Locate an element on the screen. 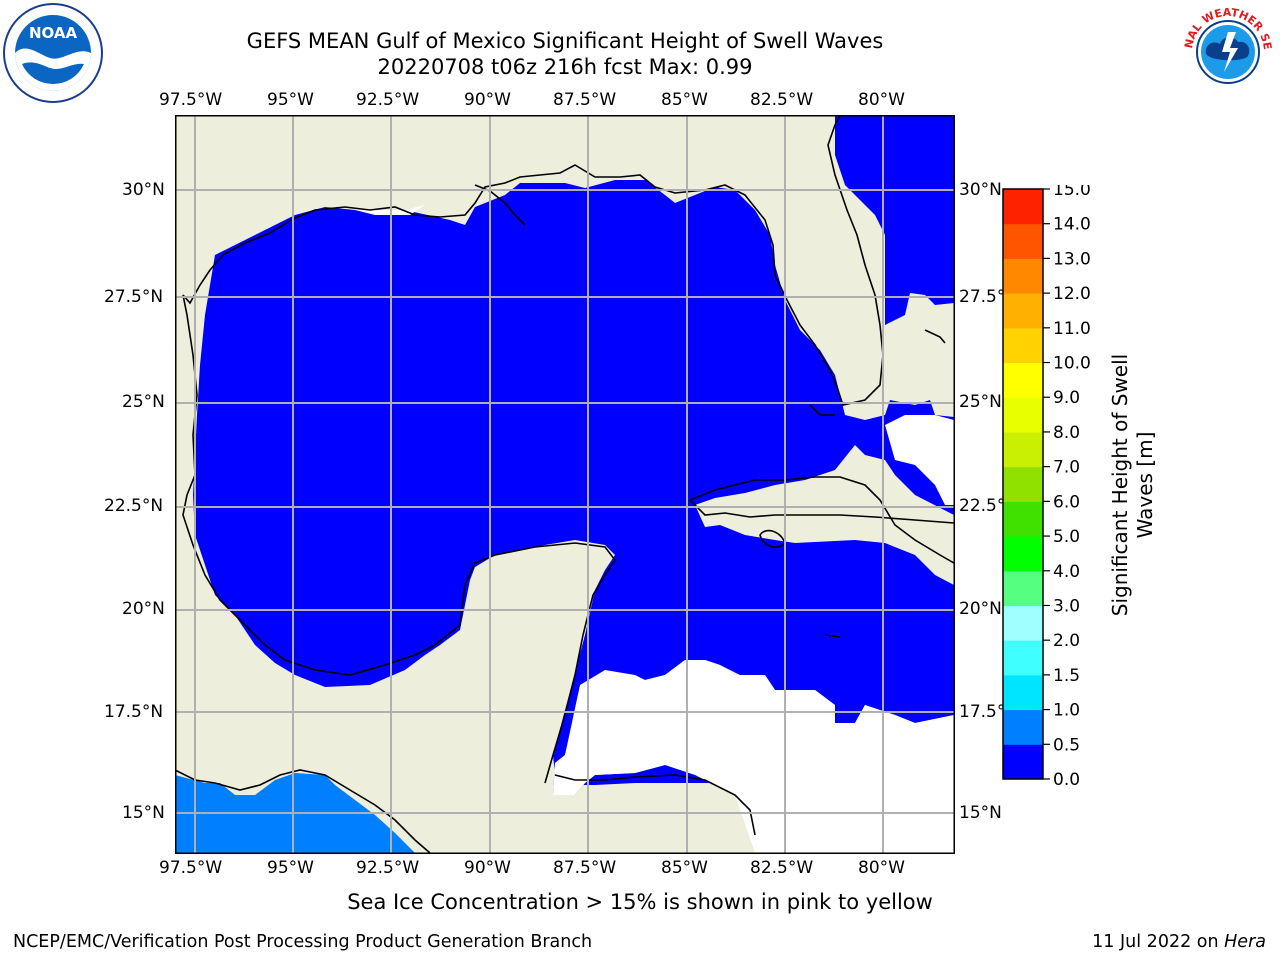  colorbar-tick-label: 1.0 is located at coordinates (1066, 711).